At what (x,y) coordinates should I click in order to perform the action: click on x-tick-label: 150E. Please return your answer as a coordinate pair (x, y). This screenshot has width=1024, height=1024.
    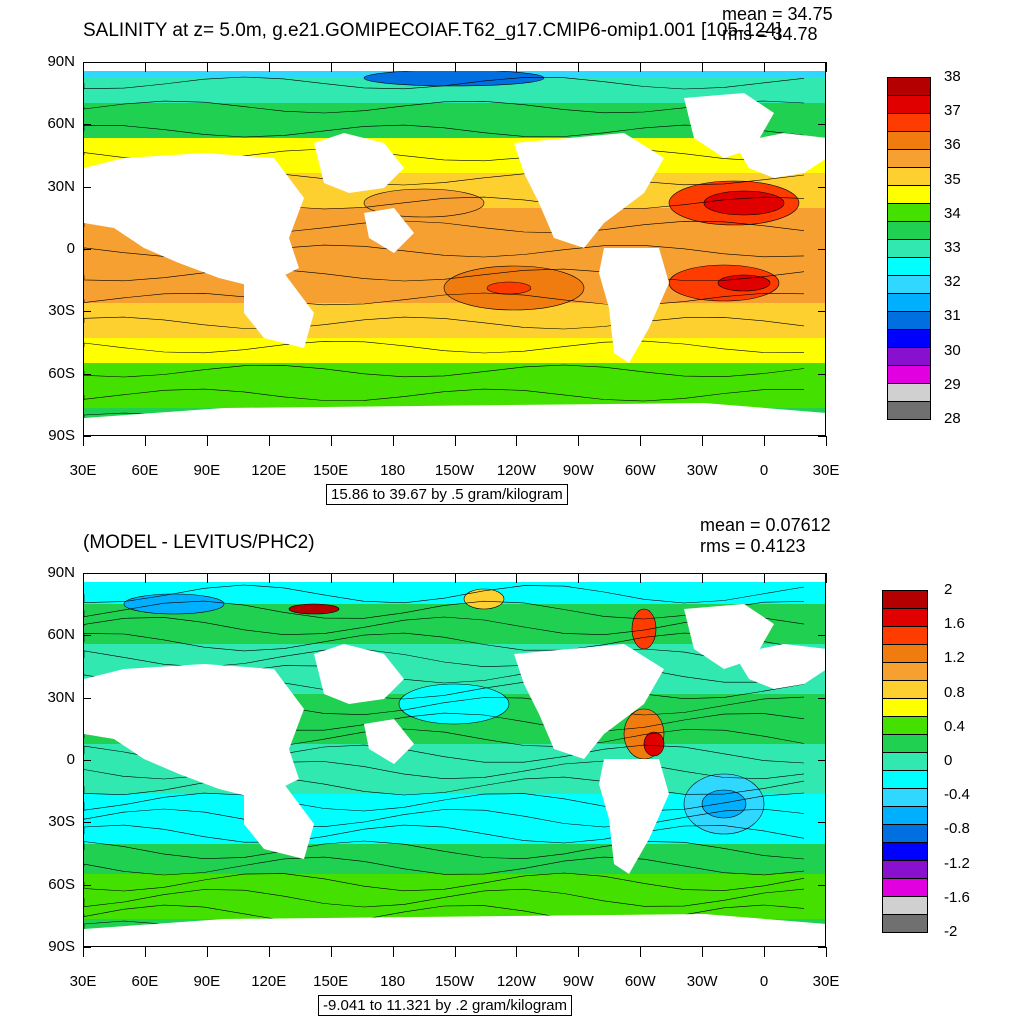
    Looking at the image, I should click on (331, 981).